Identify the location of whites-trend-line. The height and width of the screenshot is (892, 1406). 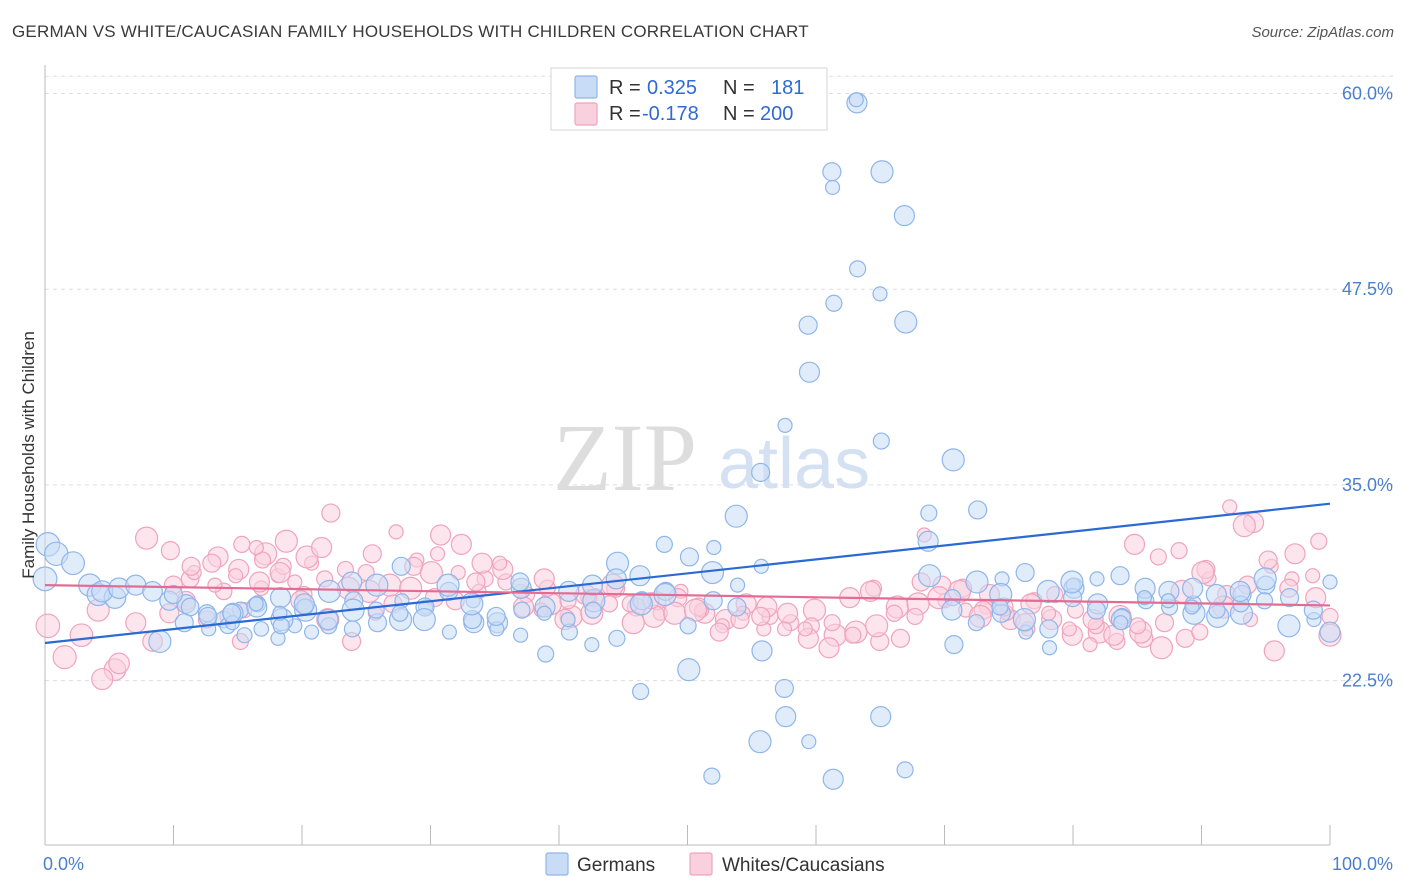
(687, 595).